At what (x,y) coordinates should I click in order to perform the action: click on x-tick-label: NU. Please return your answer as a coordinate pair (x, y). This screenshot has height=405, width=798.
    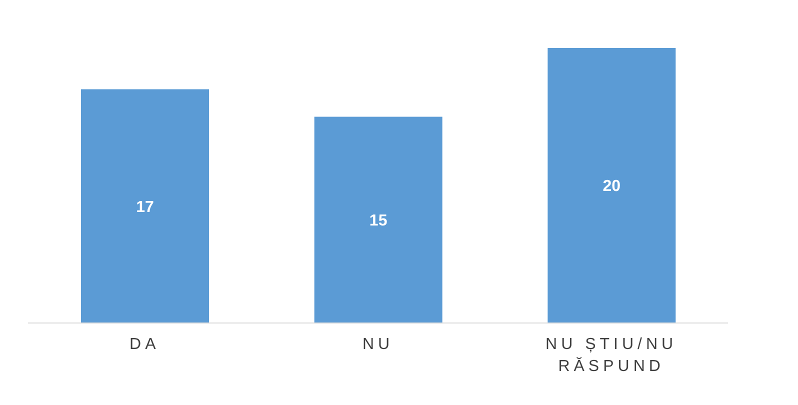
    Looking at the image, I should click on (378, 344).